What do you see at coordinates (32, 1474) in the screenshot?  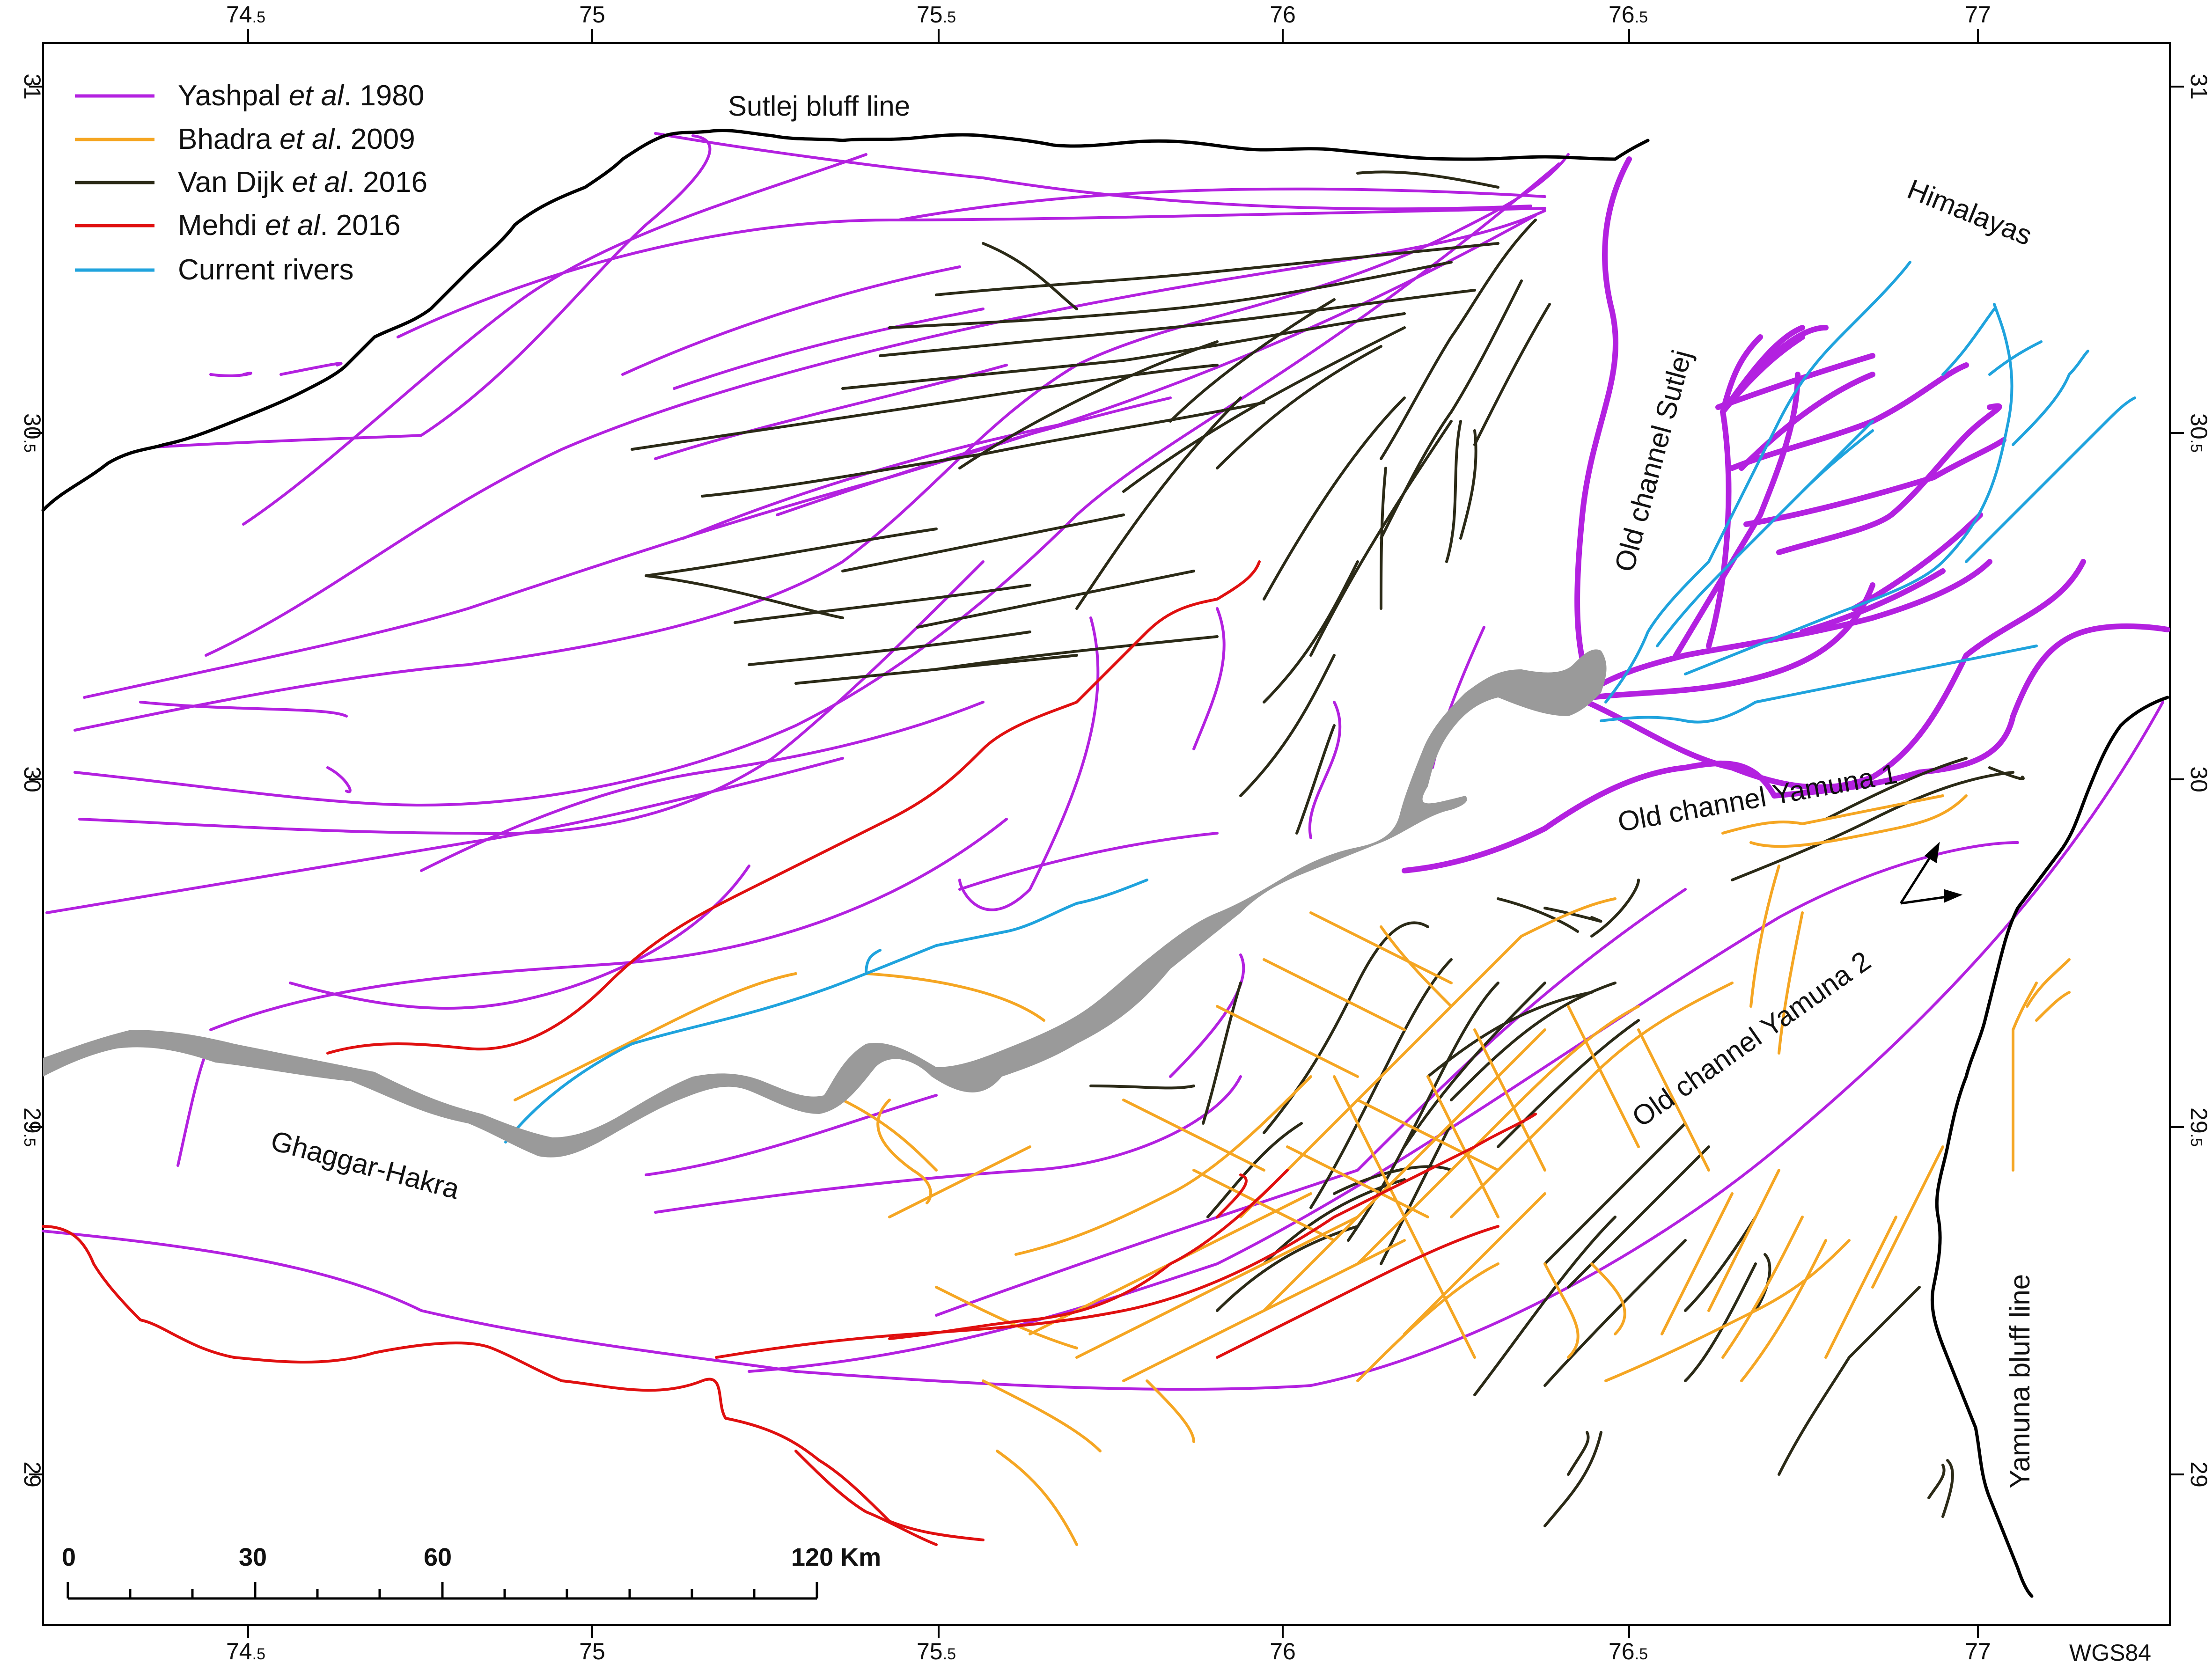 I see `y-tick-left-4: 29` at bounding box center [32, 1474].